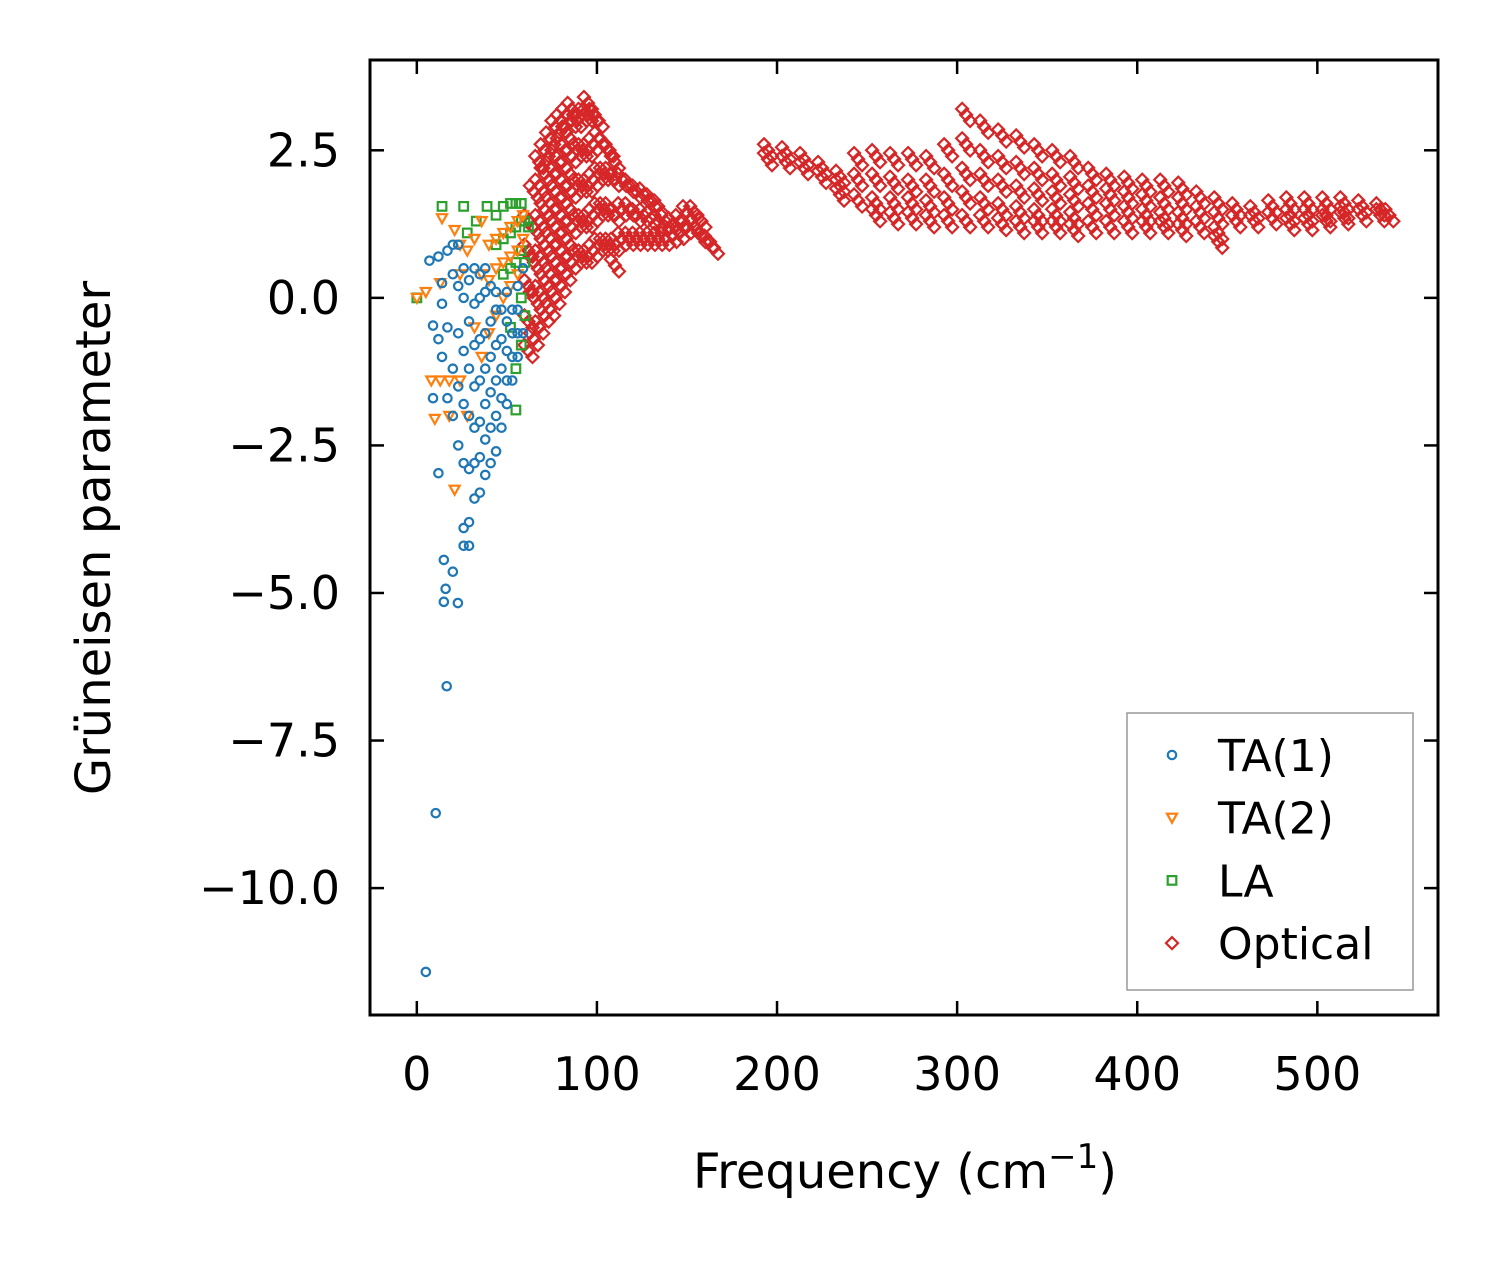  Describe the element at coordinates (1317, 1074) in the screenshot. I see `x-tick-label: 500` at that location.